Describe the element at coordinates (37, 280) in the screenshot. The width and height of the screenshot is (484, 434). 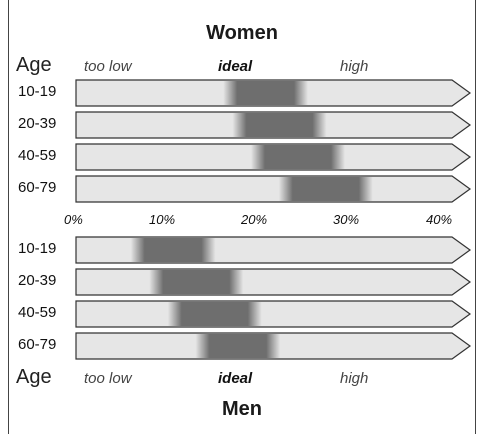
I see `men-row-label: 20-39` at that location.